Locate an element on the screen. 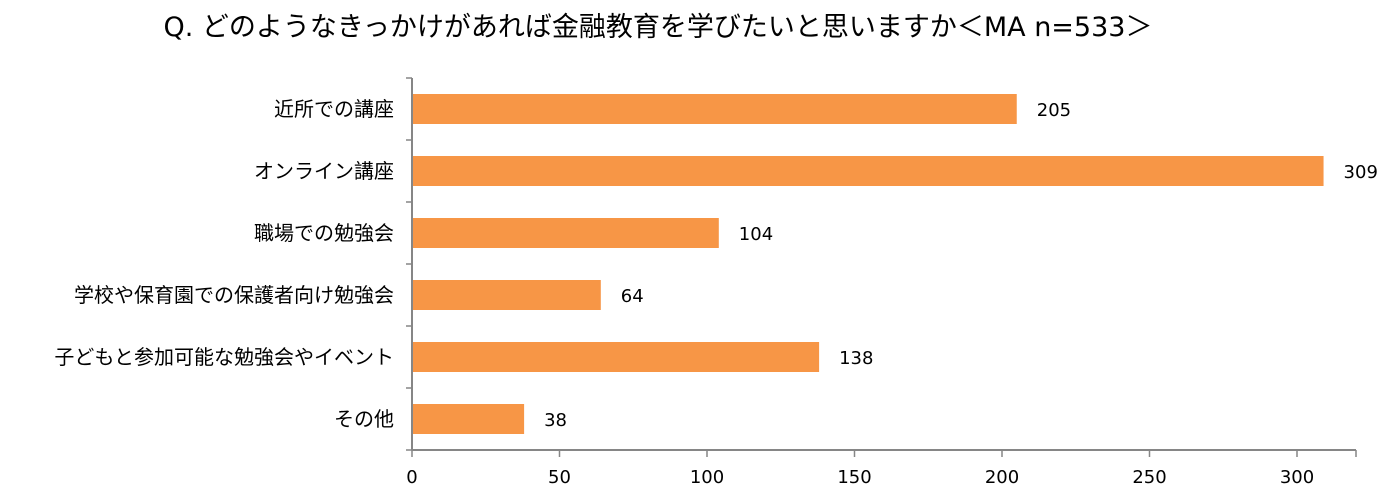 This screenshot has width=1381, height=495. category-label: 学校や保育園での保護者向け勉強会 is located at coordinates (234, 295).